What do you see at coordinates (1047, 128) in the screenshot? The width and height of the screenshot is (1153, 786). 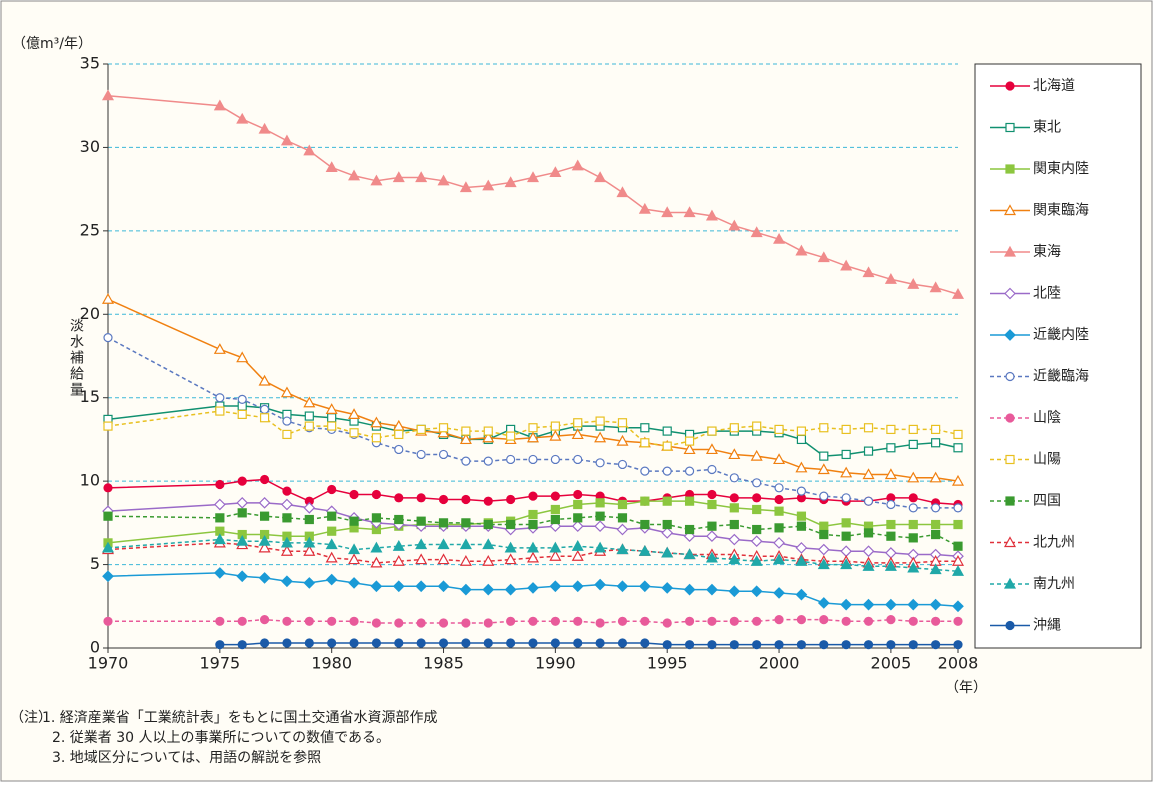 I see `legend-label: 東北` at bounding box center [1047, 128].